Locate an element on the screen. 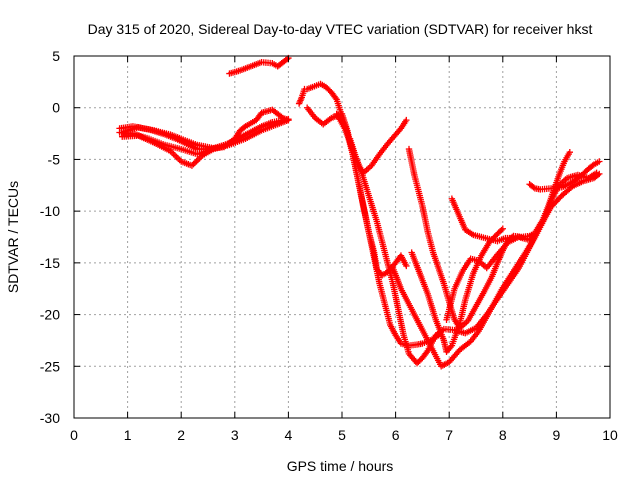 The width and height of the screenshot is (640, 480). x-tick-label: 5 is located at coordinates (342, 435).